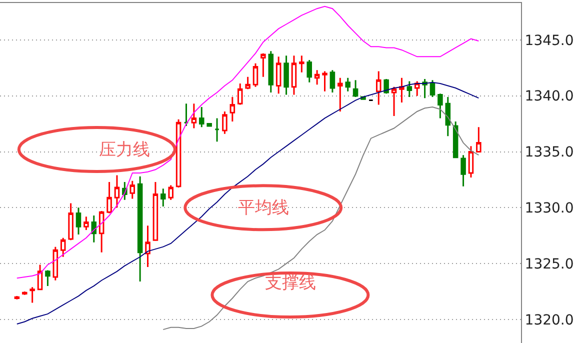 This screenshot has height=343, width=580. I want to click on annotation: 平均线, so click(263, 208).